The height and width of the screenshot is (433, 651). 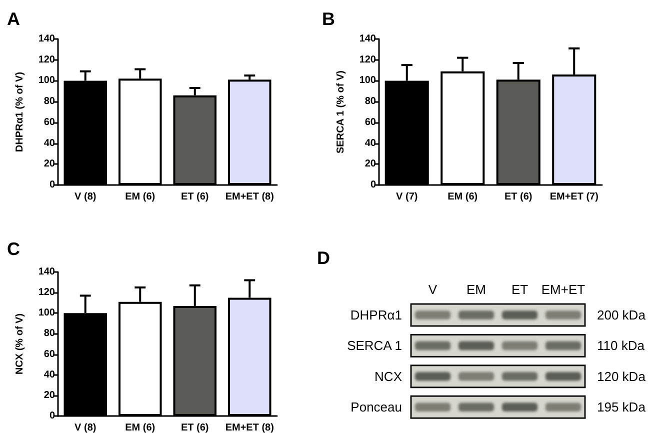 I want to click on category-label: 200 kDa, so click(x=621, y=315).